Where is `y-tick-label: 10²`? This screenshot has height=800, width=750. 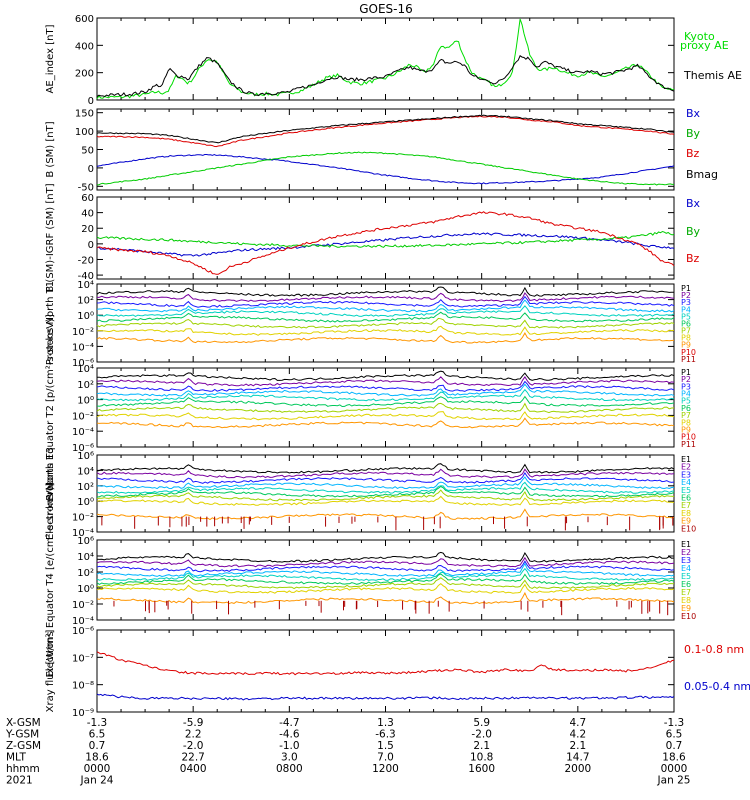 y-tick-label: 10² is located at coordinates (85, 487).